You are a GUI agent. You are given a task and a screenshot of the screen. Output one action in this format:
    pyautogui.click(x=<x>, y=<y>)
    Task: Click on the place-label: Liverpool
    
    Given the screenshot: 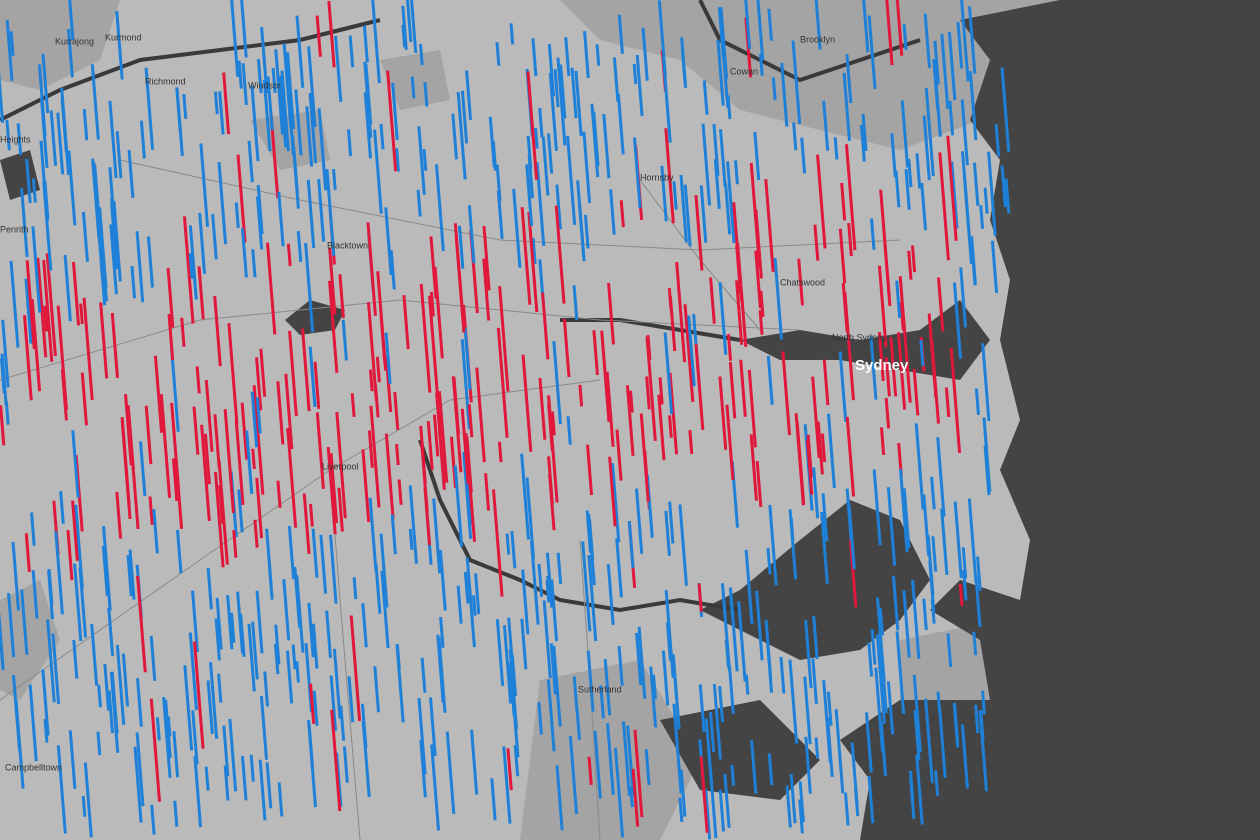 What is the action you would take?
    pyautogui.click(x=340, y=466)
    